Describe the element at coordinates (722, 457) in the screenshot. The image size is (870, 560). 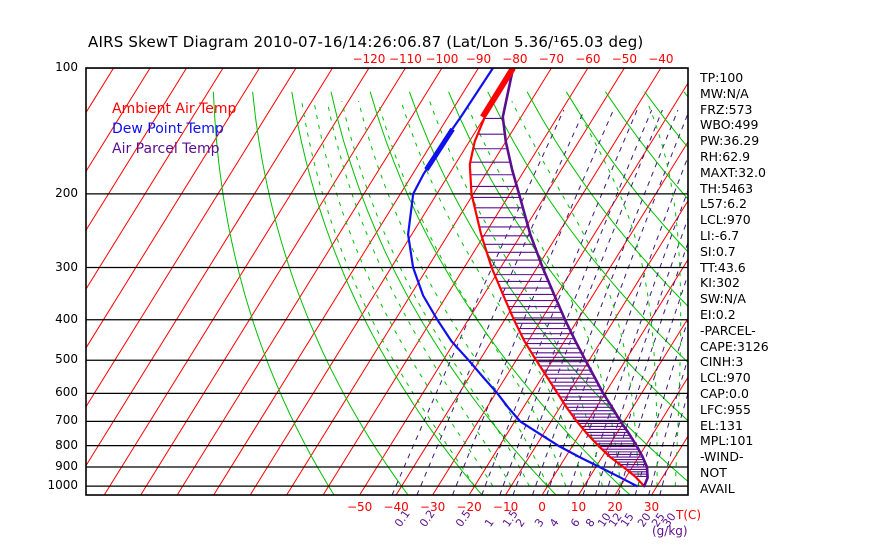
I see `stat-wind: -WIND-` at that location.